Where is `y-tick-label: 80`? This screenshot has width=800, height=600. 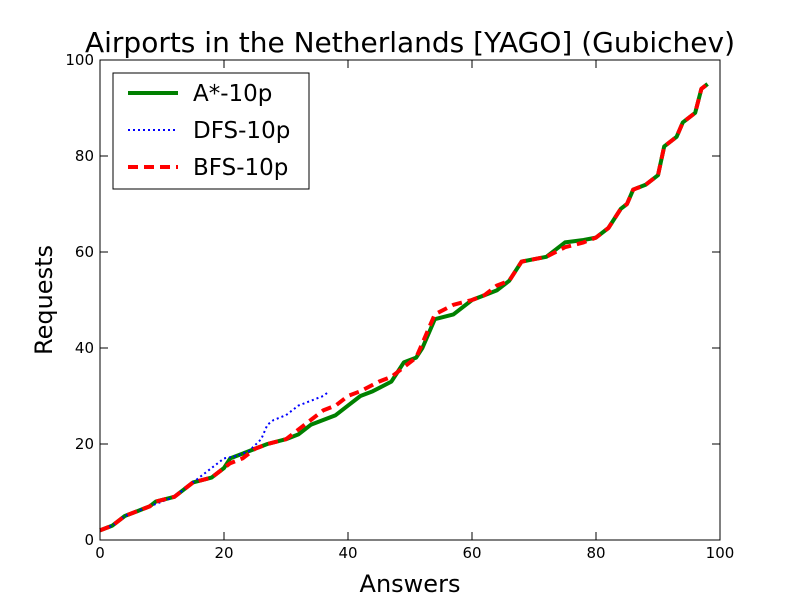
y-tick-label: 80 is located at coordinates (84, 156).